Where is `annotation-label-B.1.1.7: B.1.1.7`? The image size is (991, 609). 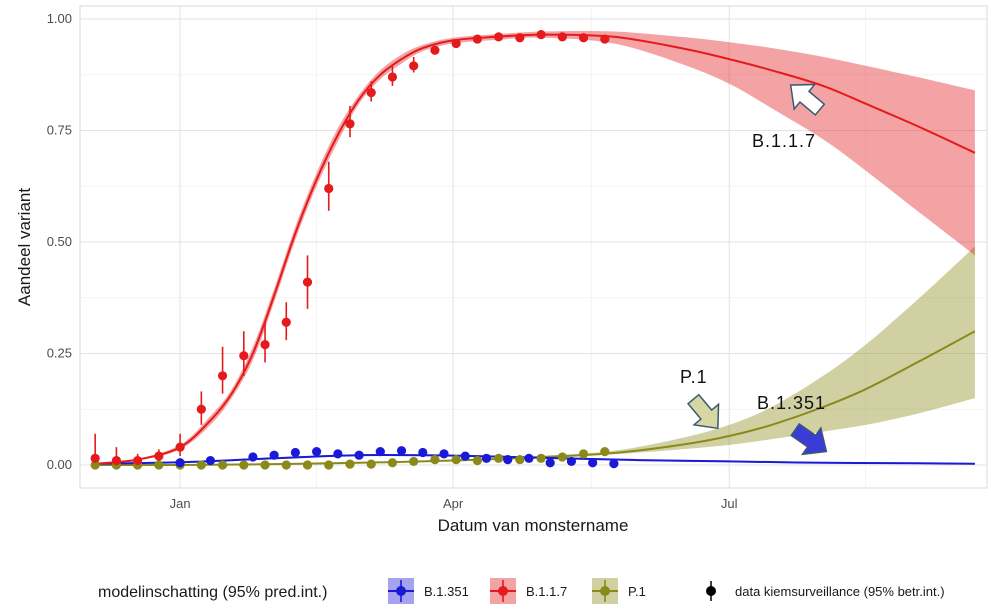
annotation-label-B.1.1.7: B.1.1.7 is located at coordinates (784, 141).